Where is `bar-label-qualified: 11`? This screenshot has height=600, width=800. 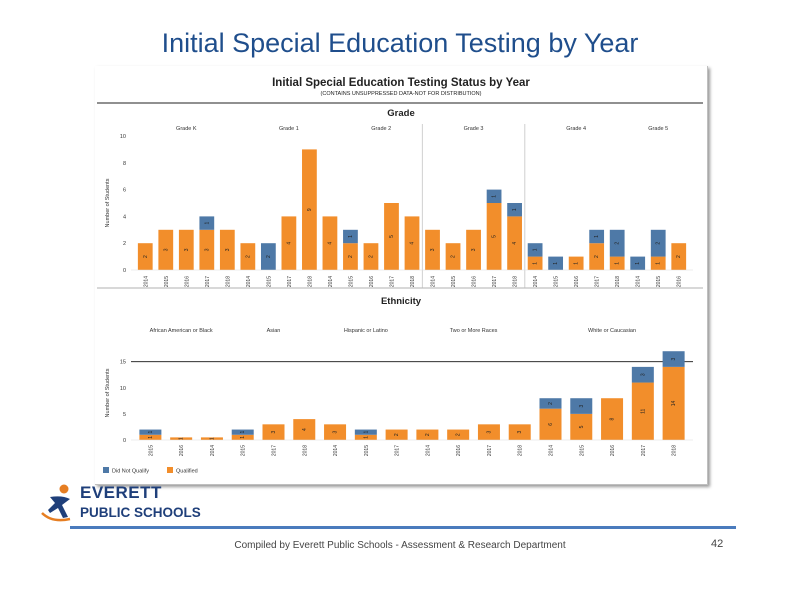 bar-label-qualified: 11 is located at coordinates (643, 410).